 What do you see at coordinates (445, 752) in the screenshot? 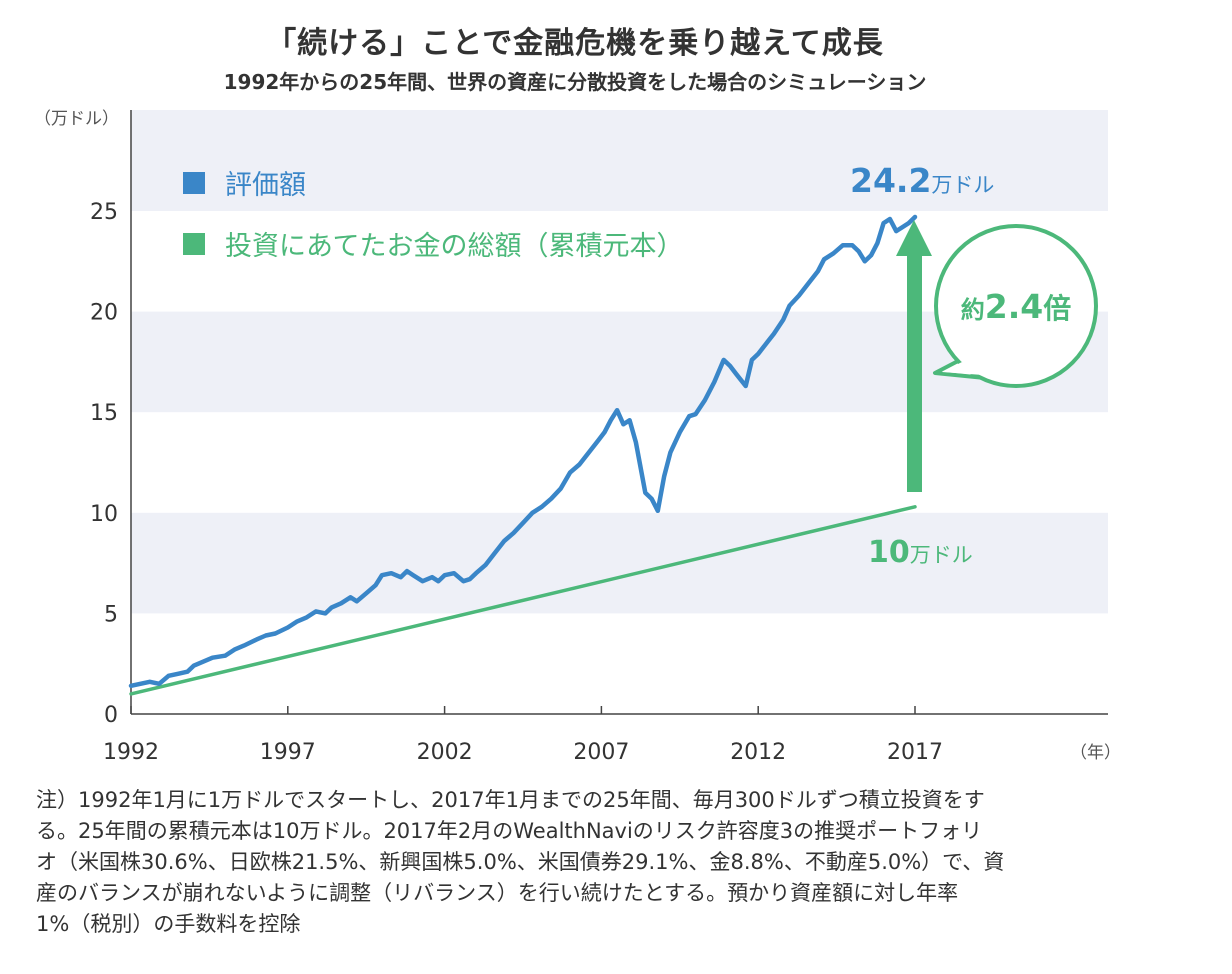
I see `x-tick-label: 2002` at bounding box center [445, 752].